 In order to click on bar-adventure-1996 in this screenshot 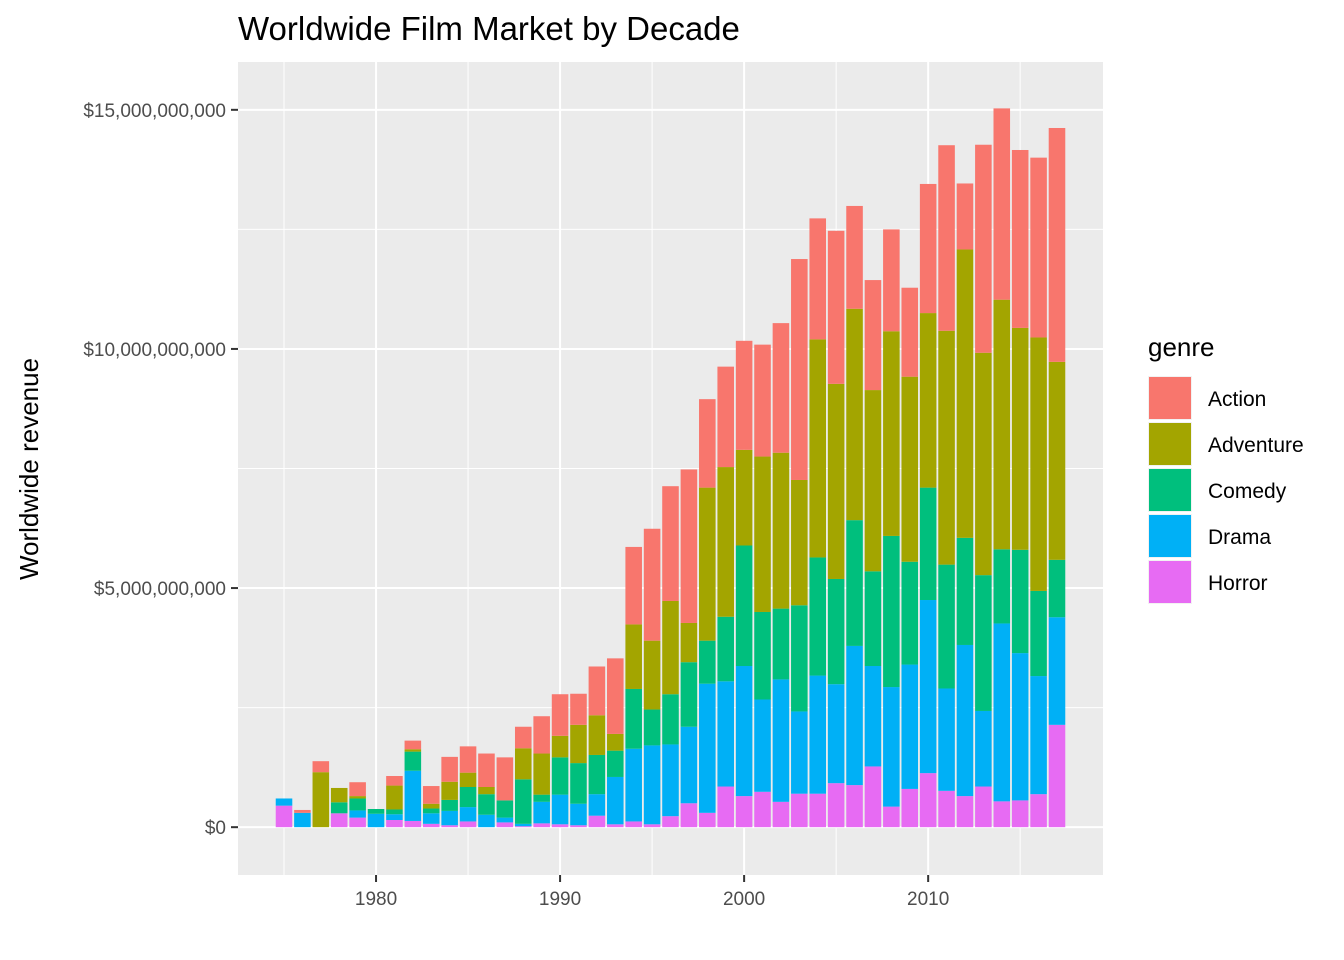, I will do `click(670, 647)`.